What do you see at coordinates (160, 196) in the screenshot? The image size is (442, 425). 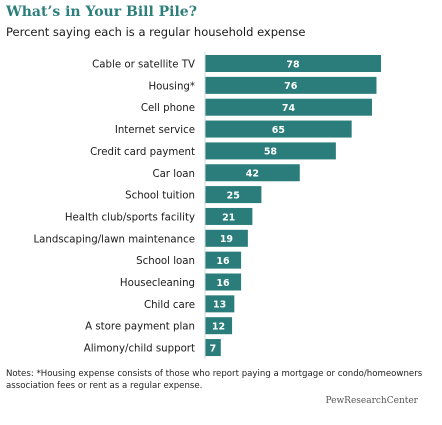 I see `category-label-school-tuition: School tuition` at bounding box center [160, 196].